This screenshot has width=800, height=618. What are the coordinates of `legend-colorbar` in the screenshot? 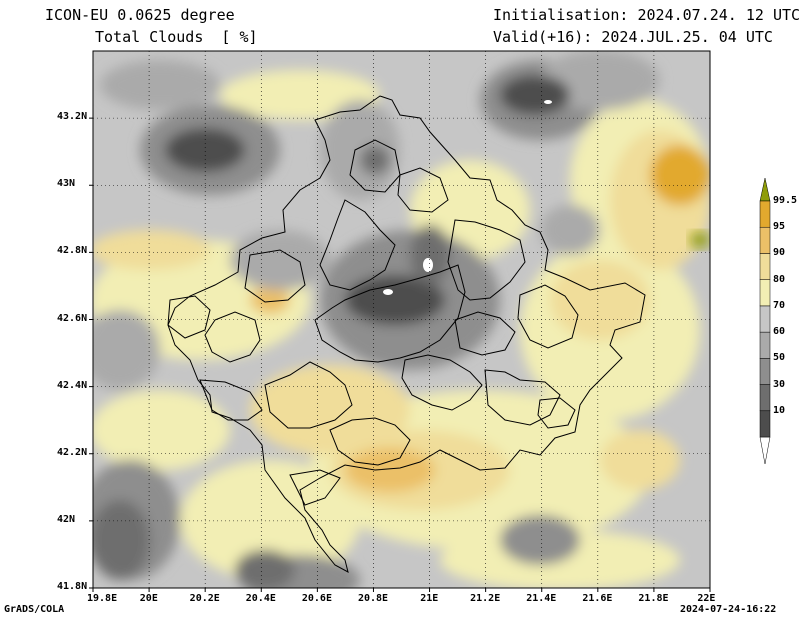 It's located at (765, 321).